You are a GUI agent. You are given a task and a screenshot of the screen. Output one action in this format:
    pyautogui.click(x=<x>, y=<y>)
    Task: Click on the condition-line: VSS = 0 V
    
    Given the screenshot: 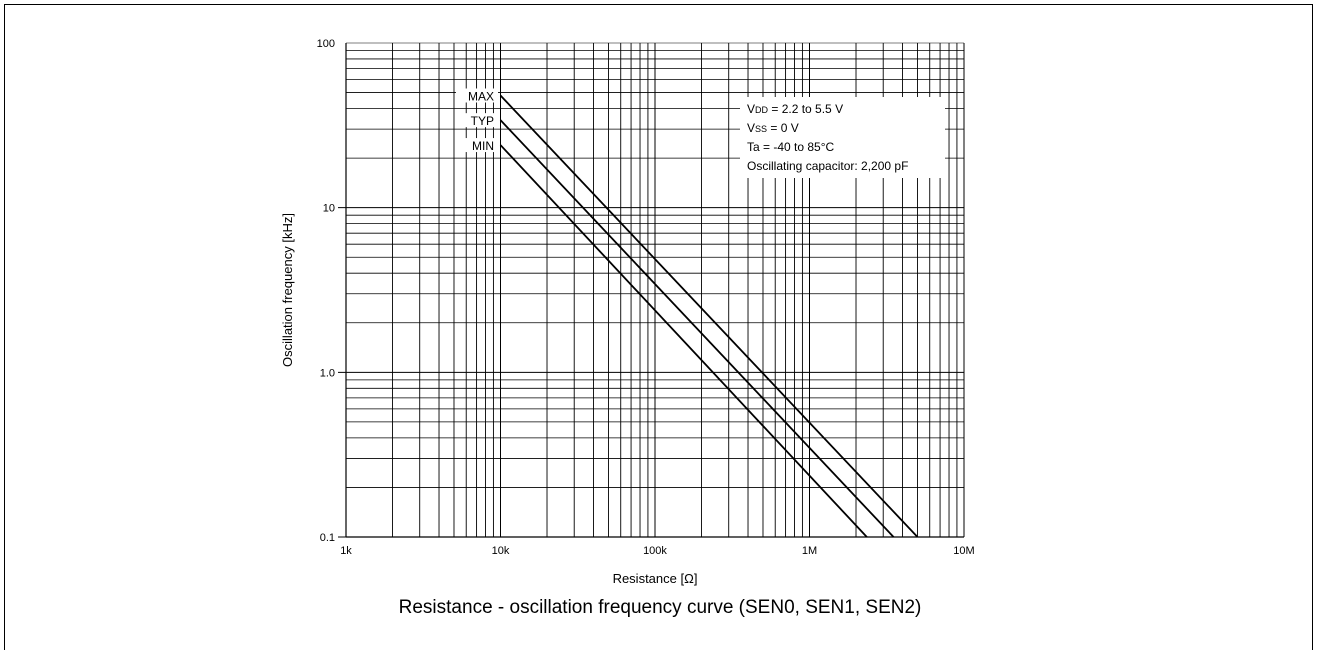 What is the action you would take?
    pyautogui.click(x=773, y=128)
    